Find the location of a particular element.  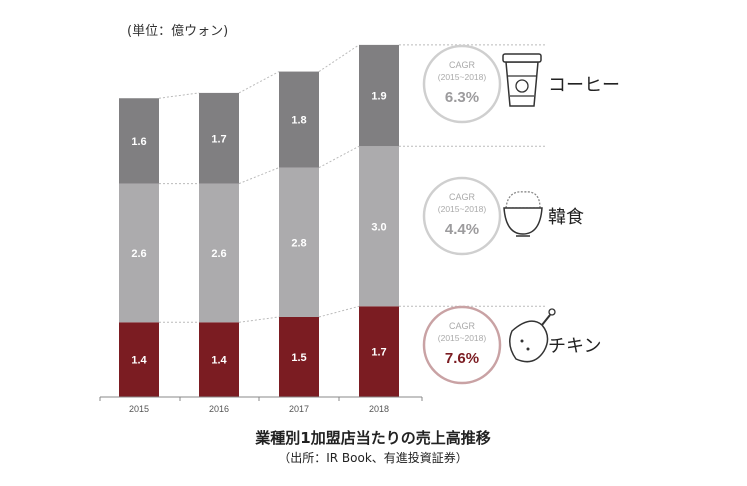

connector-coffee-2017 is located at coordinates (339, 58).